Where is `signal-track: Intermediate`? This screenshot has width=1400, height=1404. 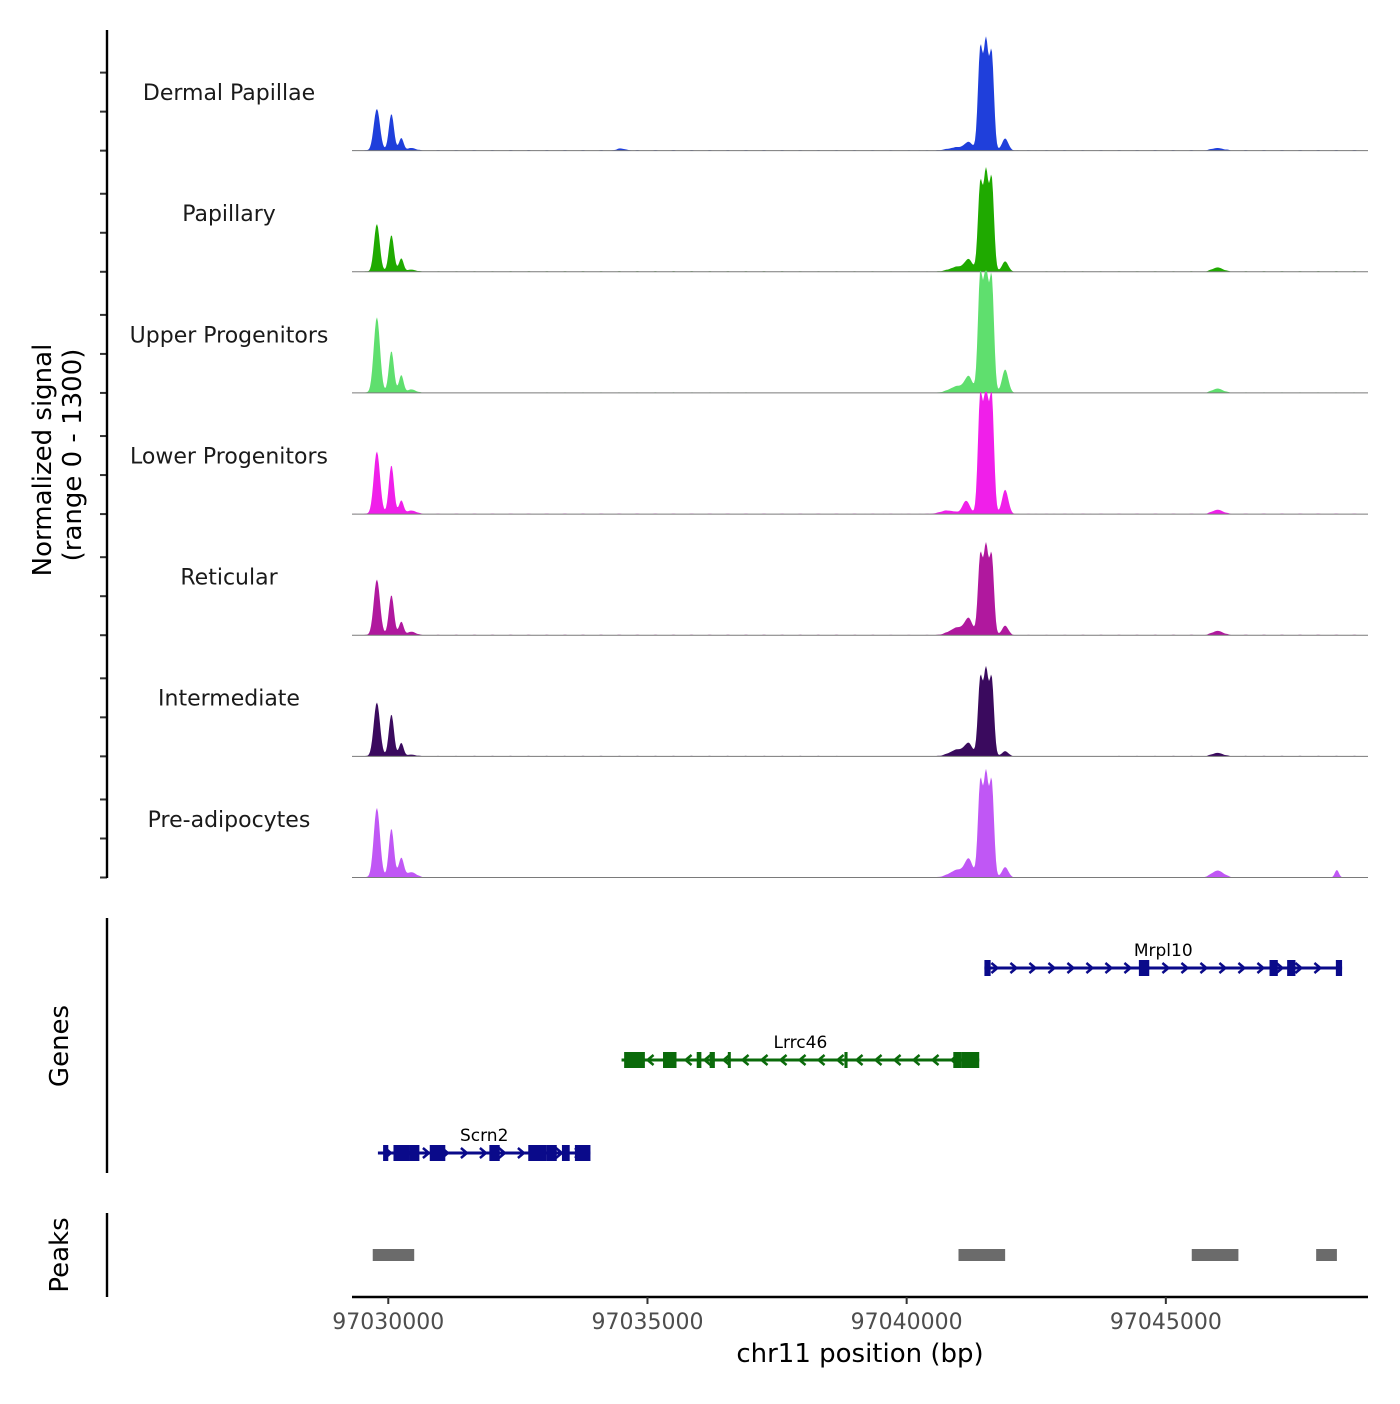 signal-track: Intermediate is located at coordinates (763, 711).